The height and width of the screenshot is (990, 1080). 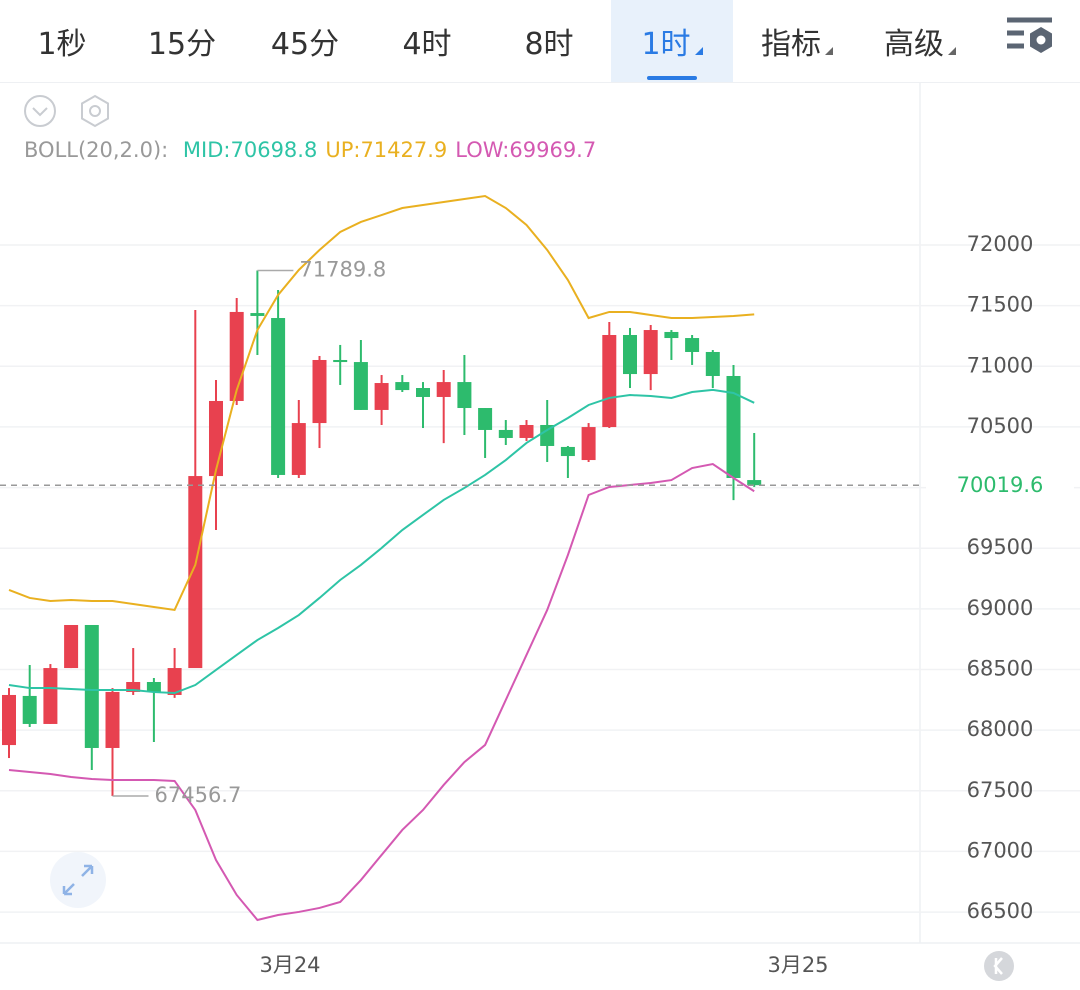 I want to click on max-label: 71789.8, so click(x=342, y=270).